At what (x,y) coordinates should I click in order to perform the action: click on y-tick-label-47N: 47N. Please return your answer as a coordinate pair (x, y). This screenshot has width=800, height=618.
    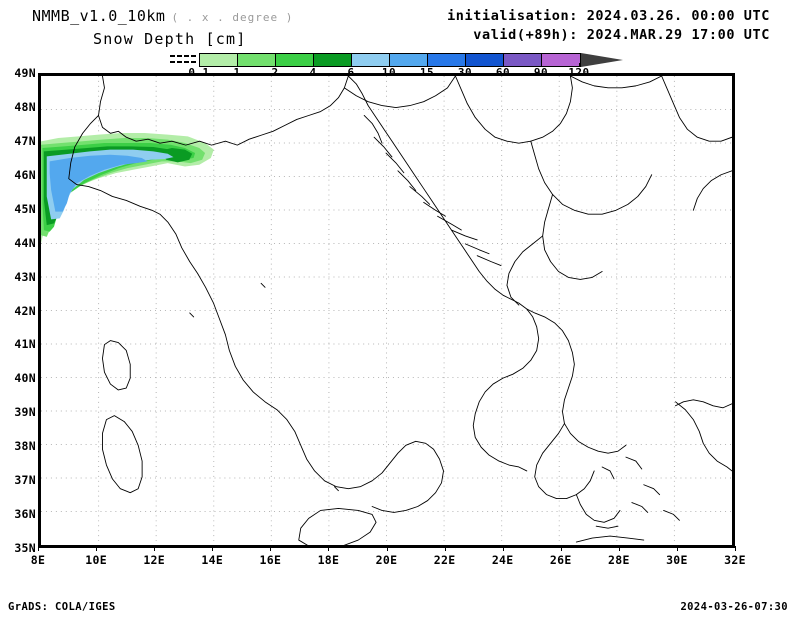
    Looking at the image, I should click on (25, 140).